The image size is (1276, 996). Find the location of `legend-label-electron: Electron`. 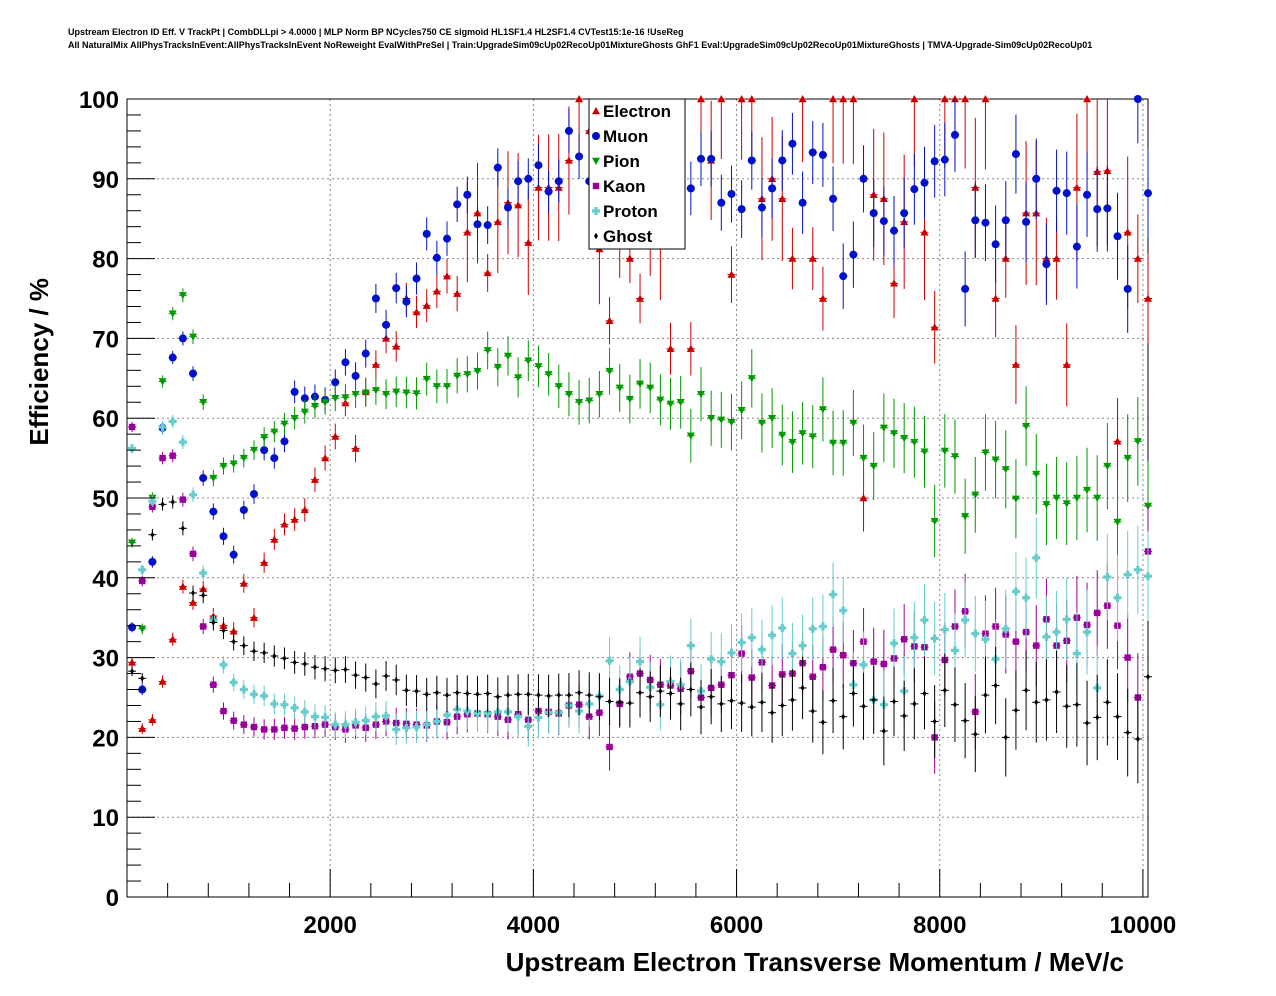

legend-label-electron: Electron is located at coordinates (637, 111).